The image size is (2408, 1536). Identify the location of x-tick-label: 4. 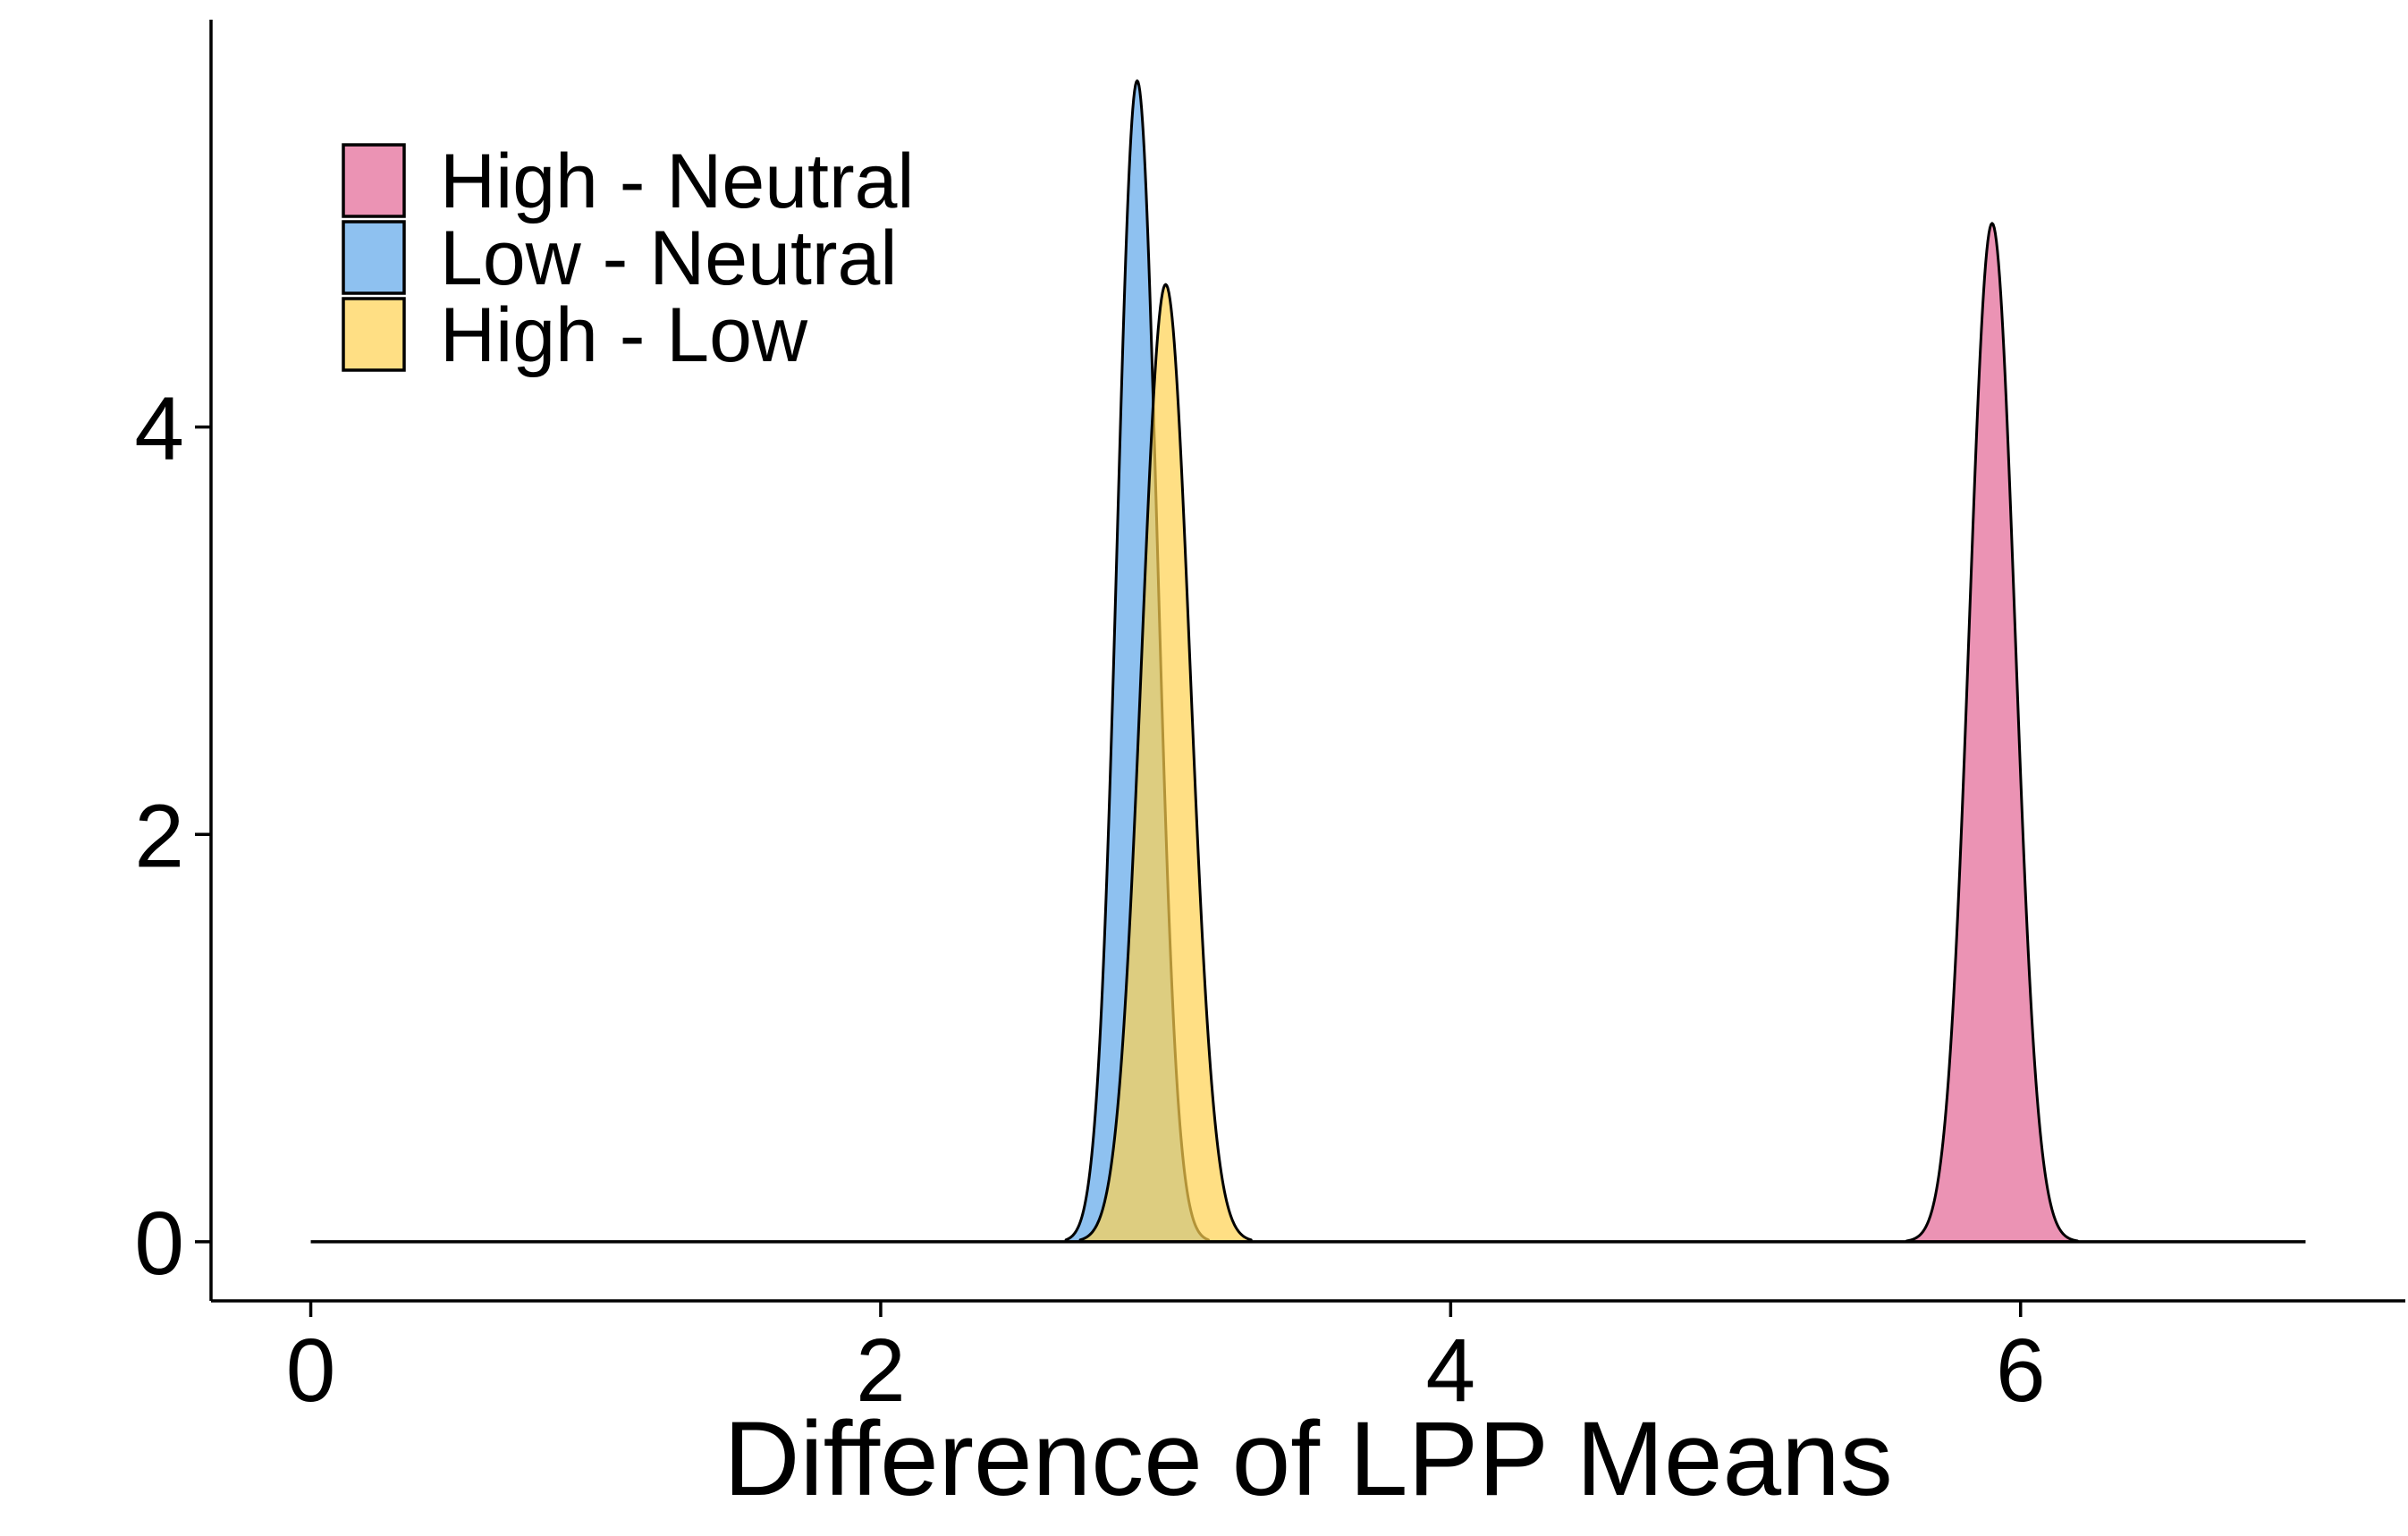
(1451, 1371).